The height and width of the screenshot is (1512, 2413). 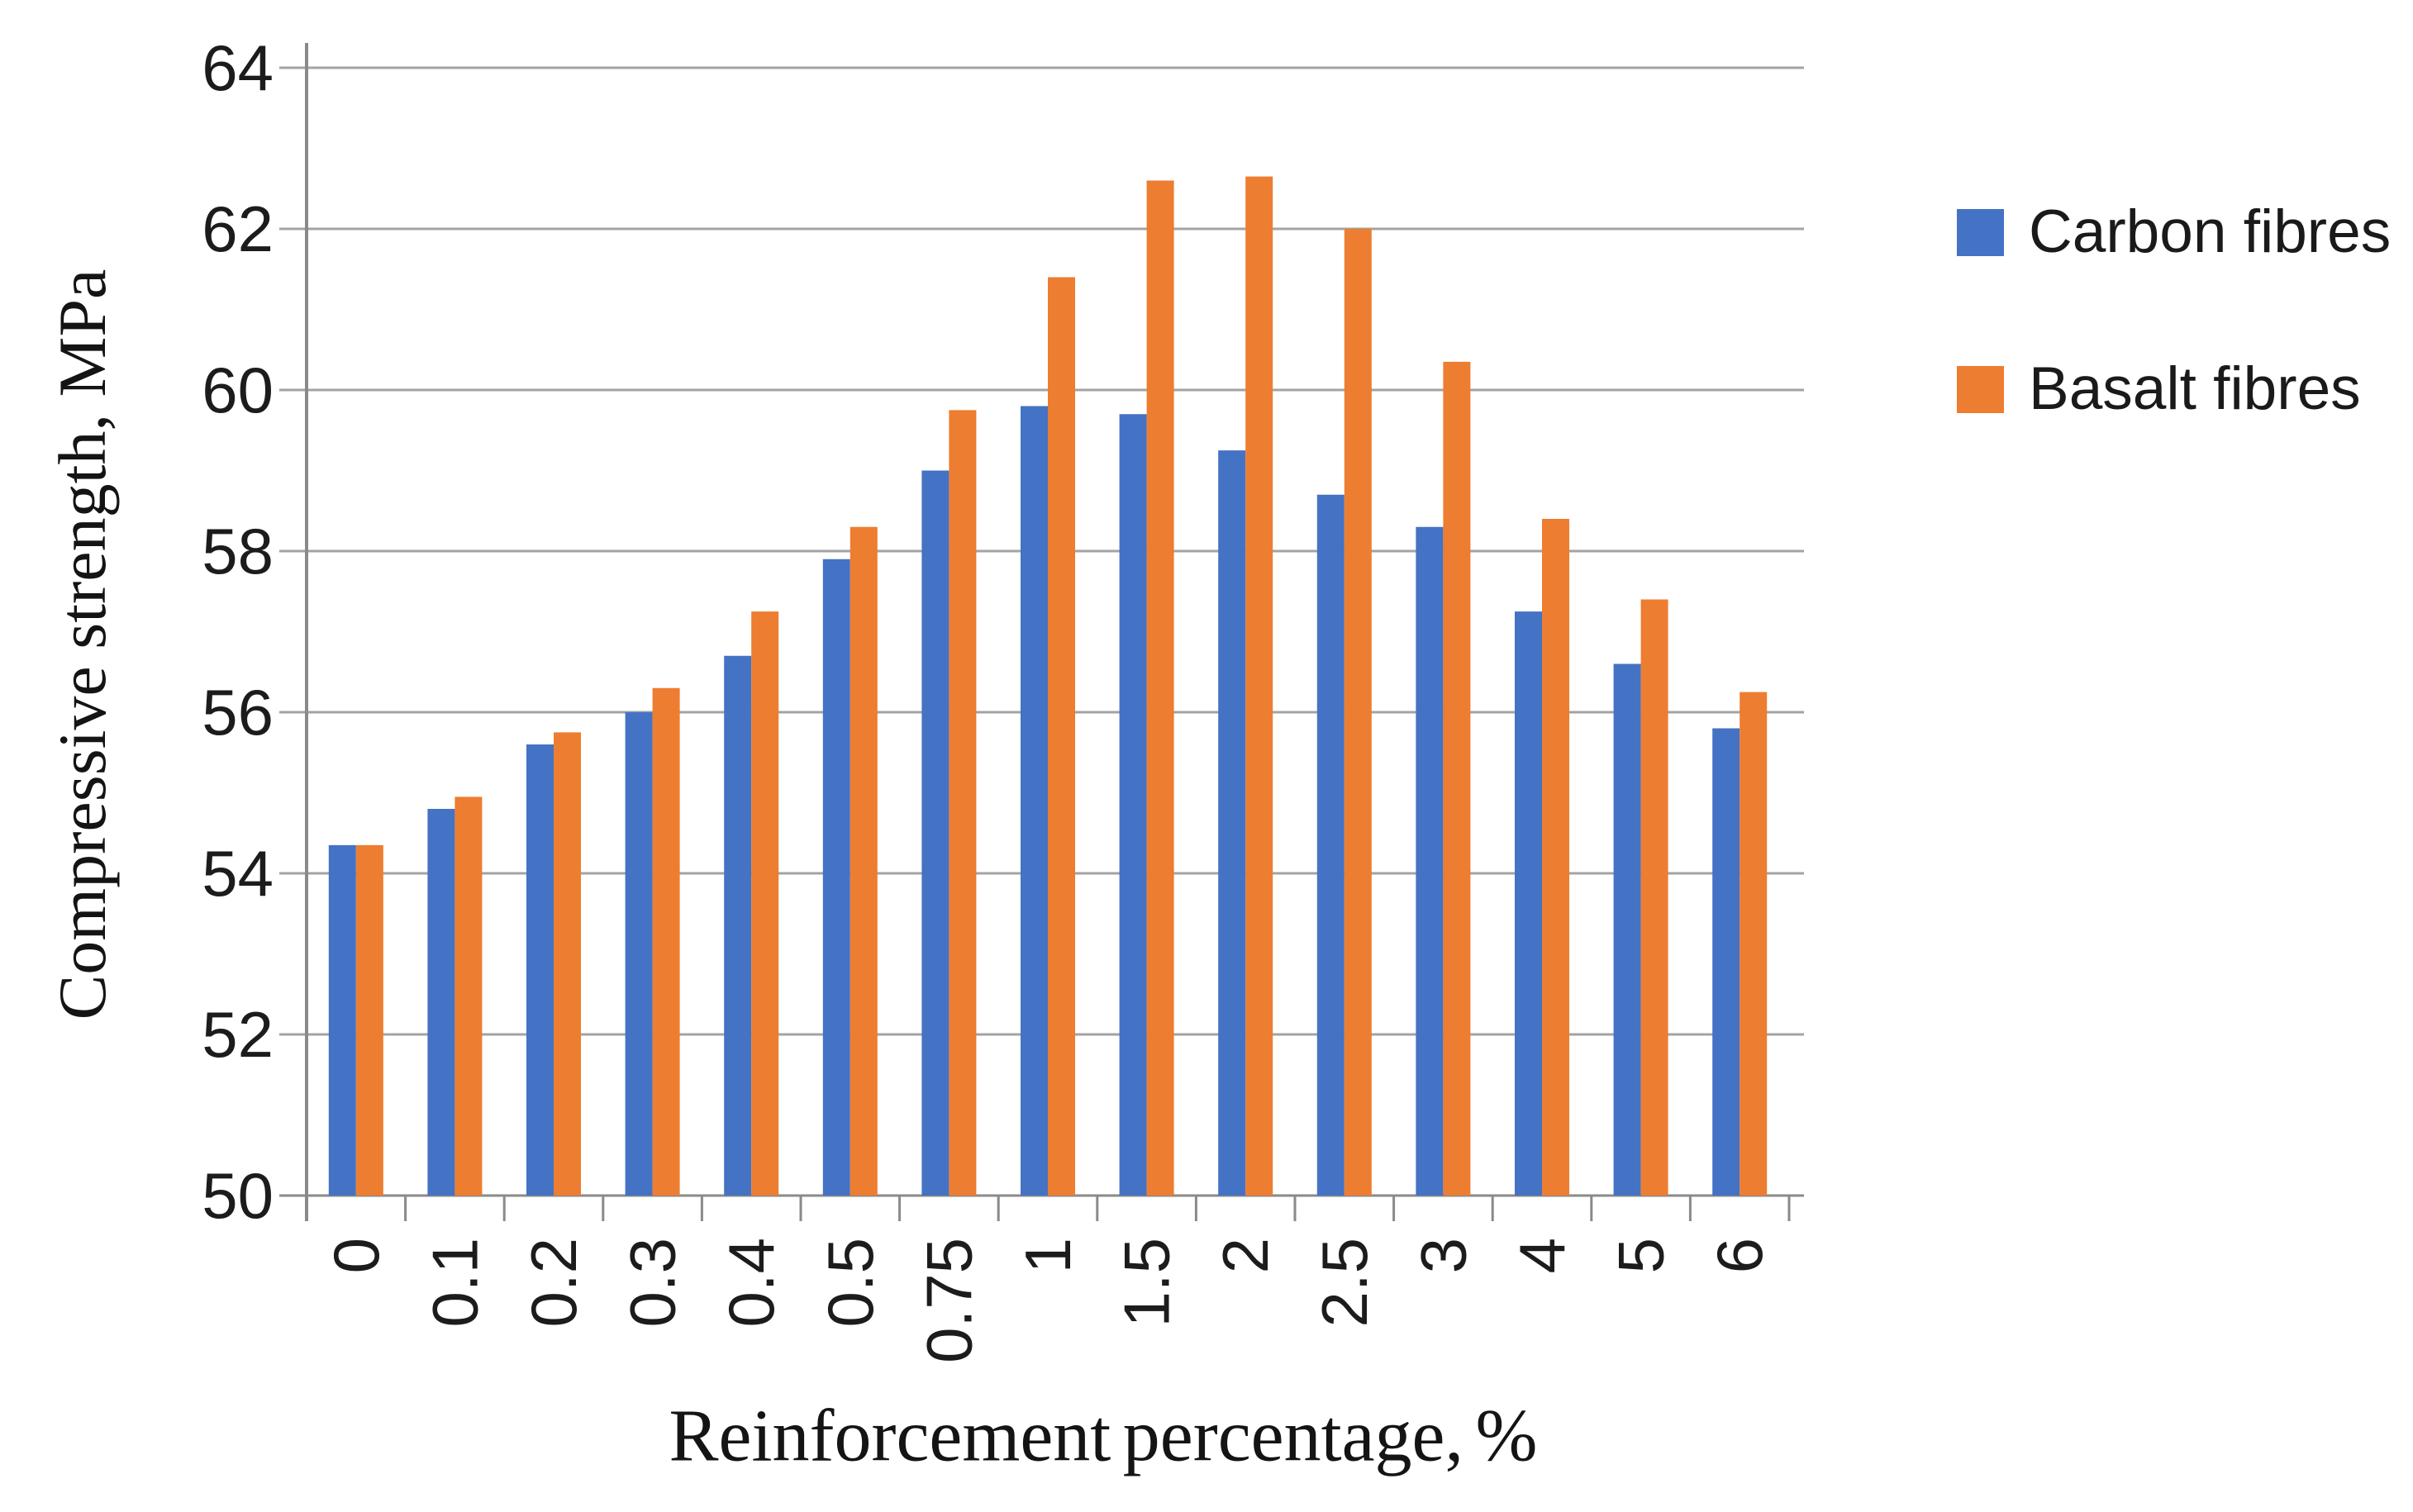 What do you see at coordinates (441, 1003) in the screenshot?
I see `bar-carbon-0.1` at bounding box center [441, 1003].